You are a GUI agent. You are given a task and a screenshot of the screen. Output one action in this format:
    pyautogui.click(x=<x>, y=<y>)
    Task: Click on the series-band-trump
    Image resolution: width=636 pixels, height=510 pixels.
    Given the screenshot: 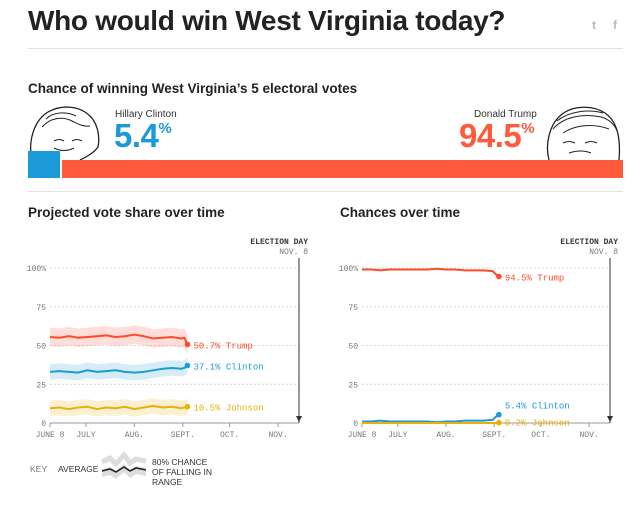 What is the action you would take?
    pyautogui.click(x=119, y=339)
    